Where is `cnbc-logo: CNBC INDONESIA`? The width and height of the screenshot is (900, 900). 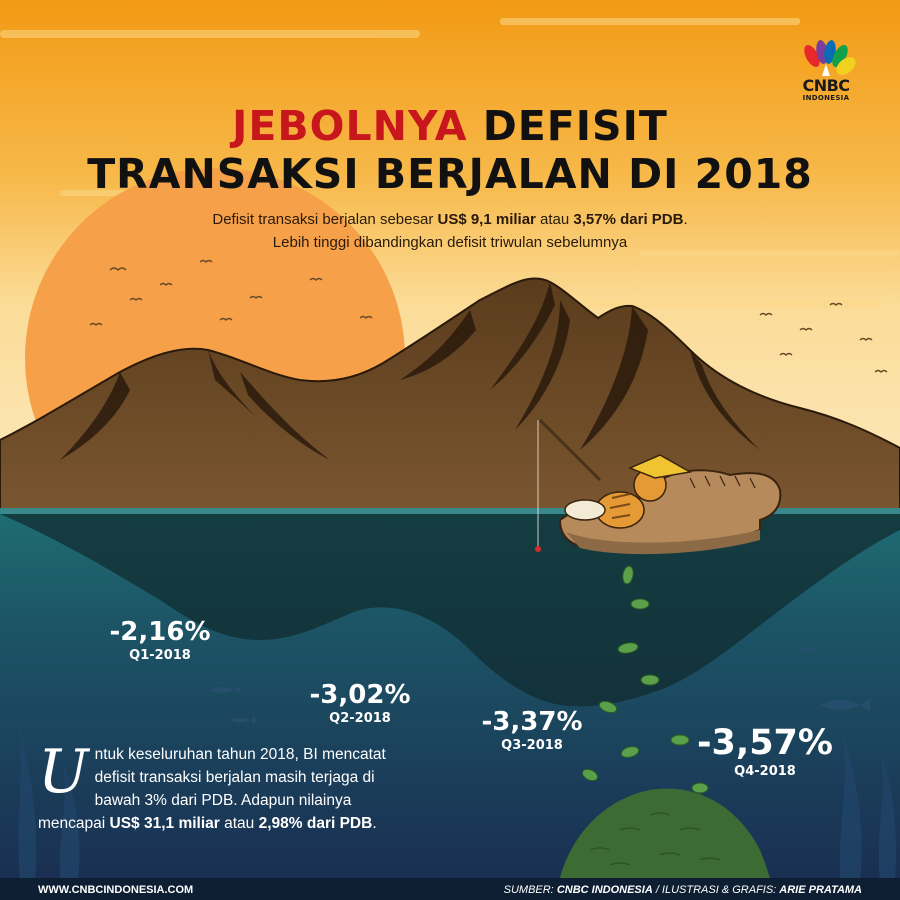
cnbc-logo: CNBC INDONESIA is located at coordinates (826, 71).